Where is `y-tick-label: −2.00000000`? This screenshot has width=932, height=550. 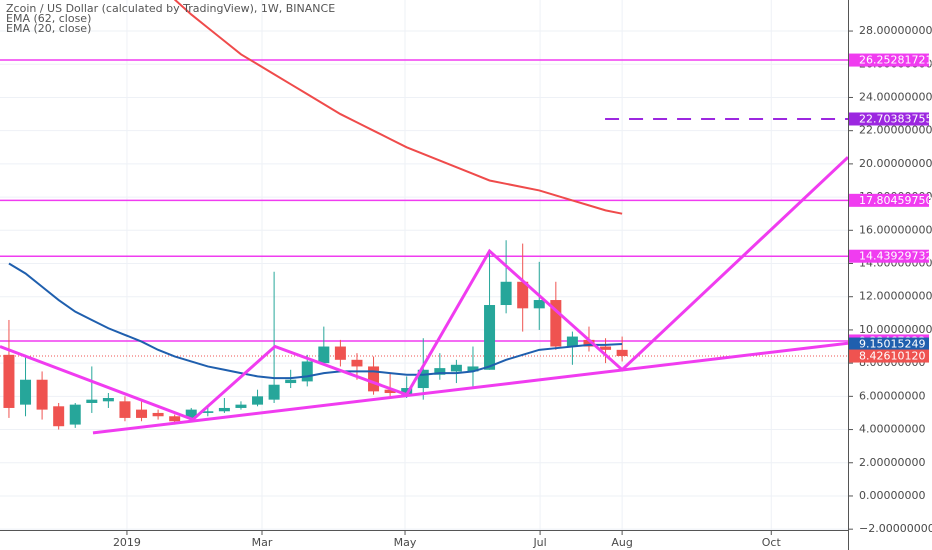
y-tick-label: −2.00000000 is located at coordinates (895, 528).